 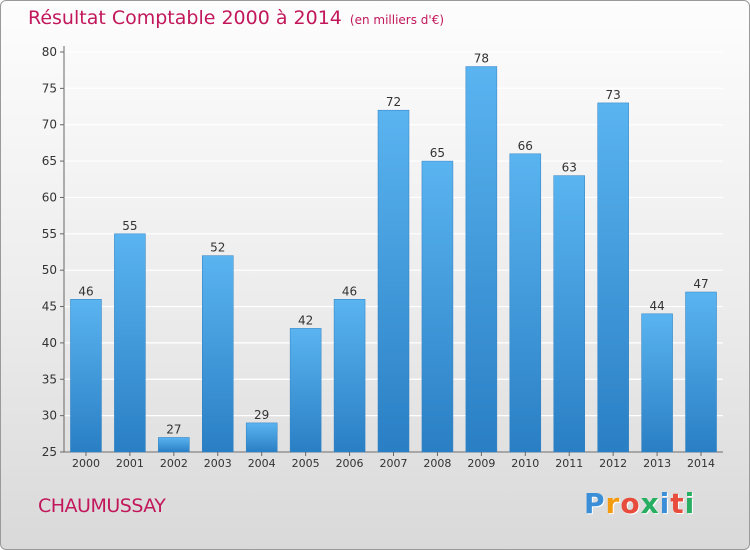 I want to click on data-label: 72, so click(x=393, y=102).